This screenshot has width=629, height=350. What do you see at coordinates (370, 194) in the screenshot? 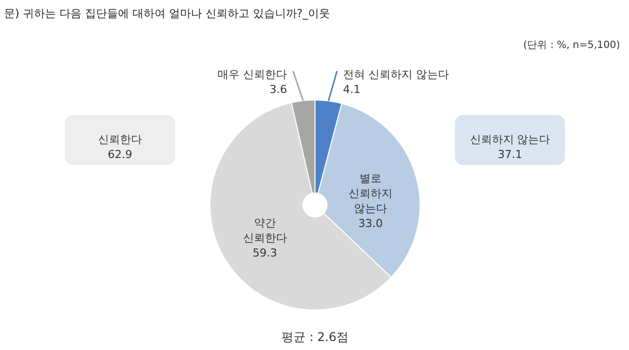
I see `slice-label: 별로 신뢰하지 않는다` at bounding box center [370, 194].